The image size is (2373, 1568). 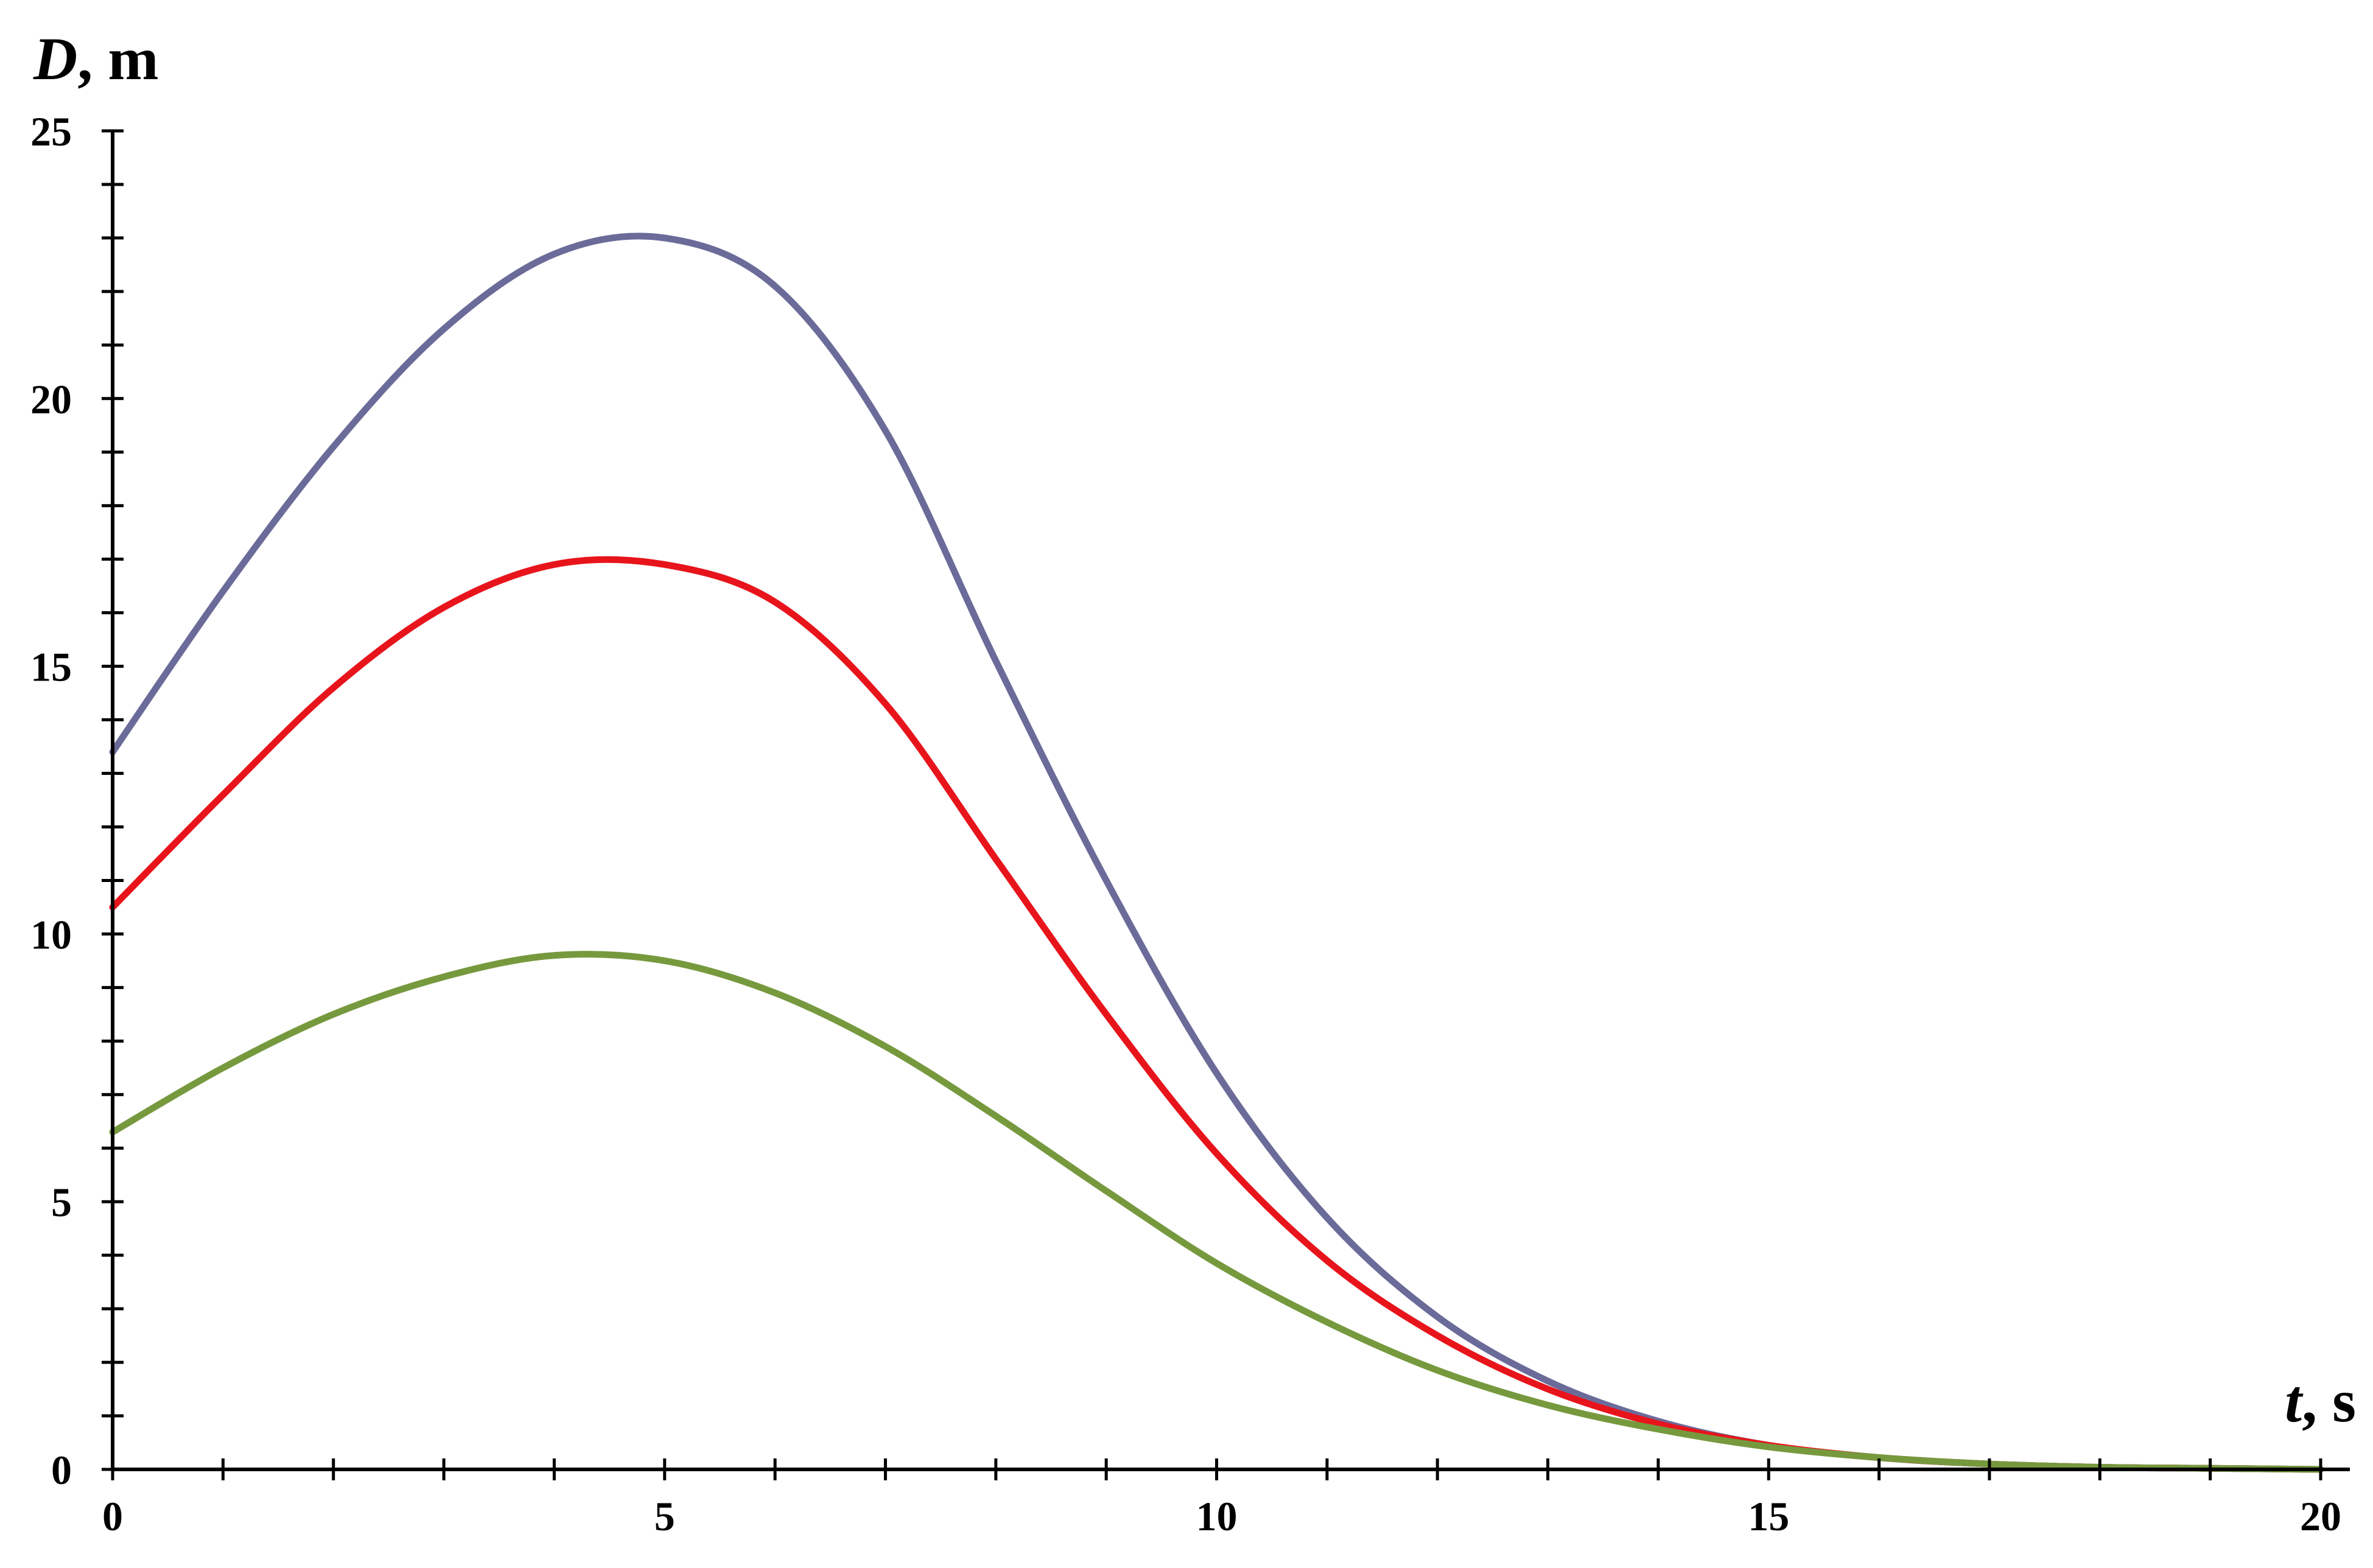 What do you see at coordinates (55, 59) in the screenshot?
I see `y-axis-variable: D` at bounding box center [55, 59].